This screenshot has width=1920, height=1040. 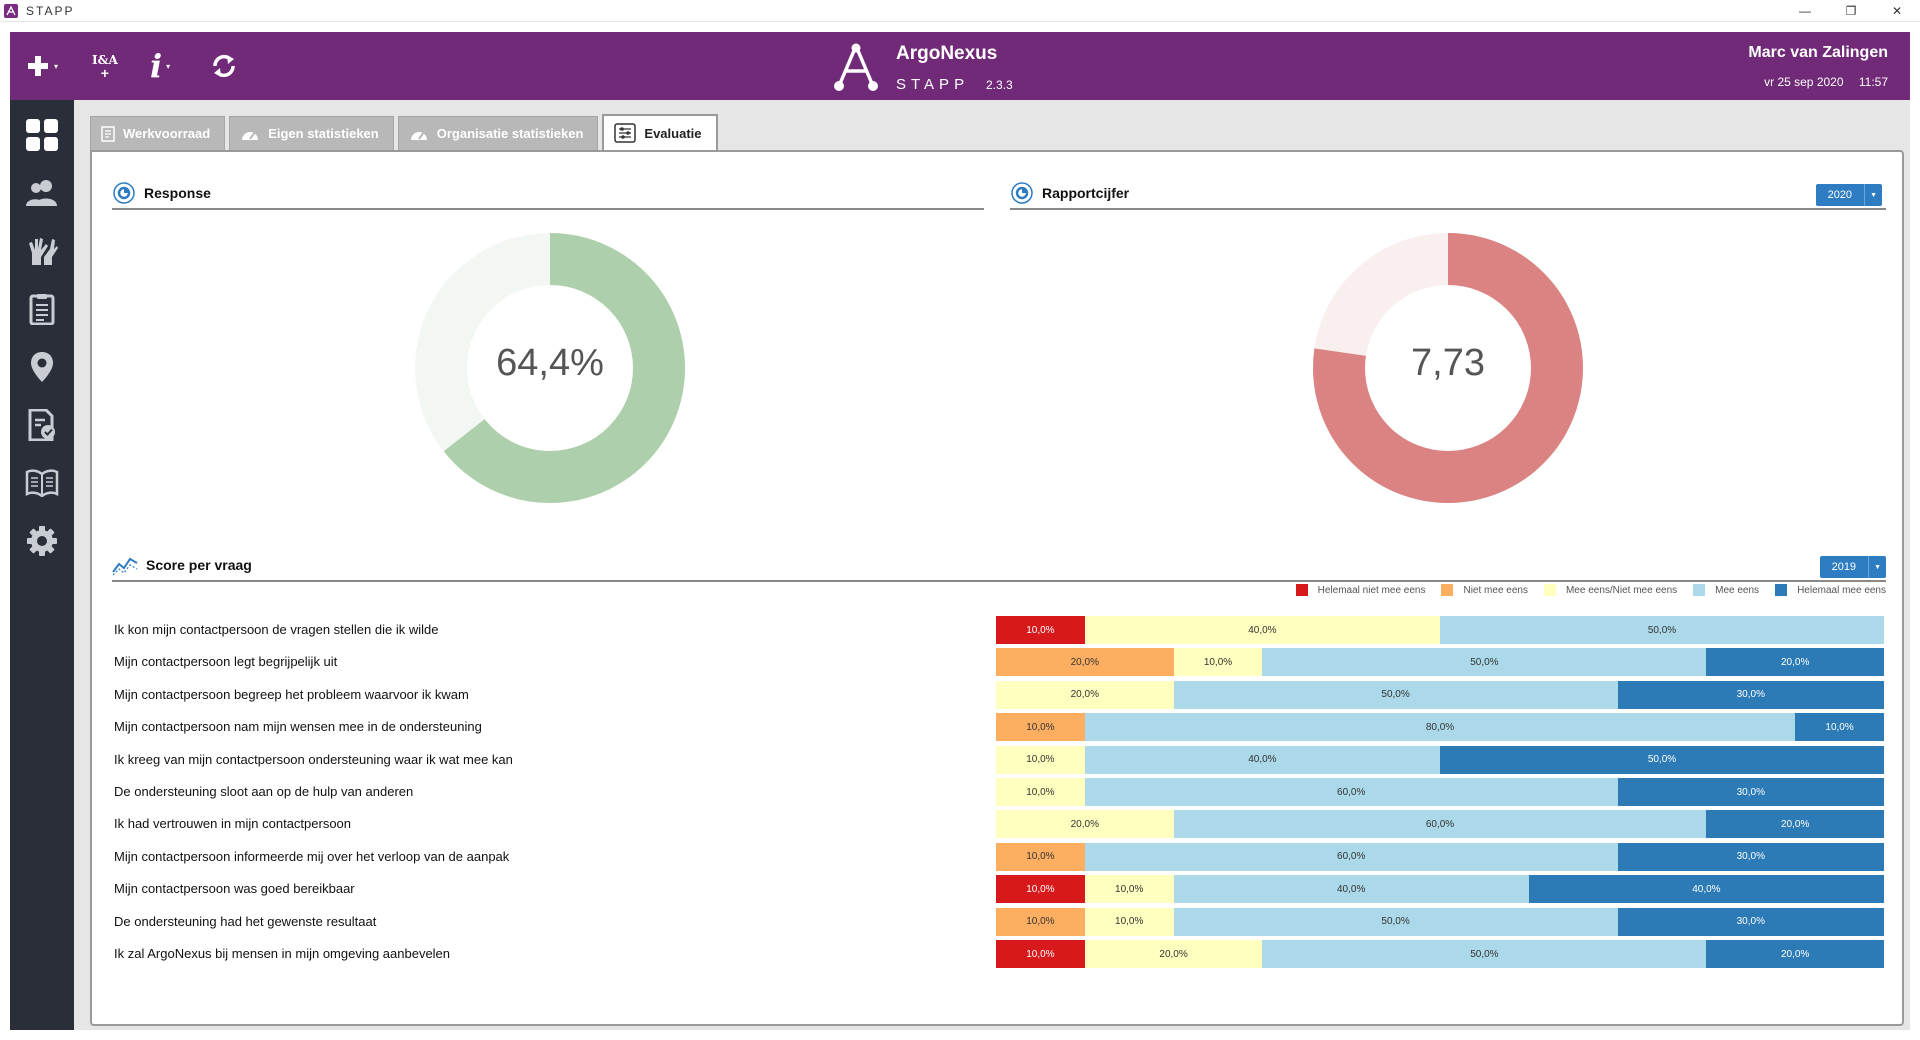 I want to click on tab-eigen-statistieken: Eigen statistieken, so click(x=311, y=133).